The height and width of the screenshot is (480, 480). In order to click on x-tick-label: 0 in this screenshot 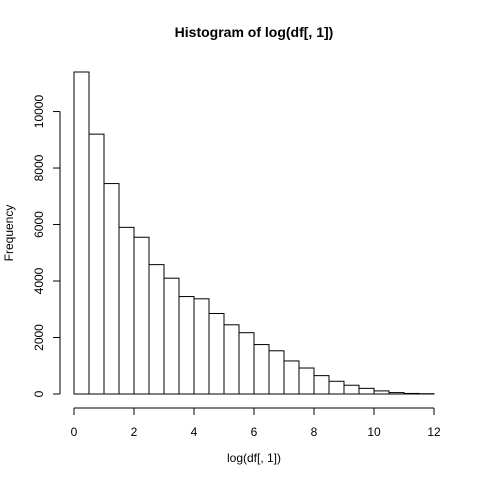, I will do `click(74, 432)`.